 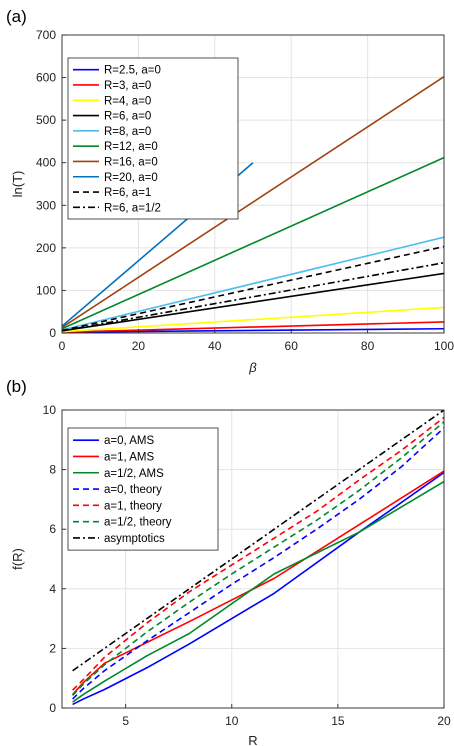 What do you see at coordinates (138, 523) in the screenshot?
I see `legend-entry-label: a=1/2, theory` at bounding box center [138, 523].